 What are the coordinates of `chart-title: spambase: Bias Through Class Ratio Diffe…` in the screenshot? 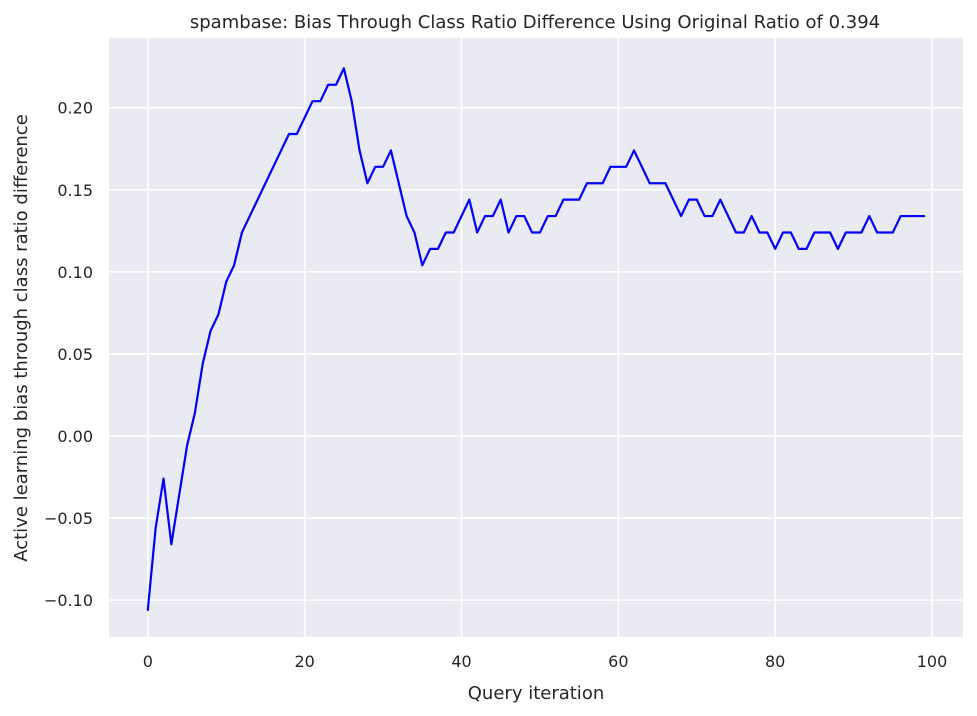 It's located at (535, 22).